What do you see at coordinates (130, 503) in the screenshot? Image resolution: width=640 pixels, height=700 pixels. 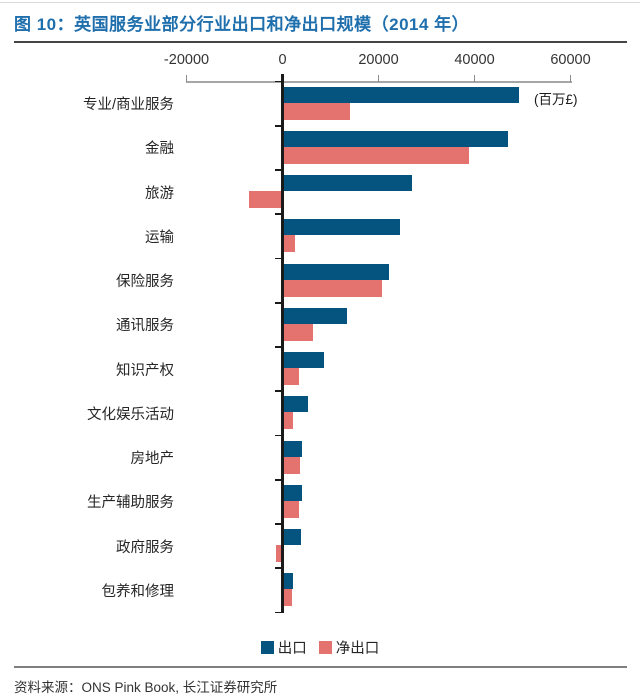 I see `category-label: 生产辅助服务` at bounding box center [130, 503].